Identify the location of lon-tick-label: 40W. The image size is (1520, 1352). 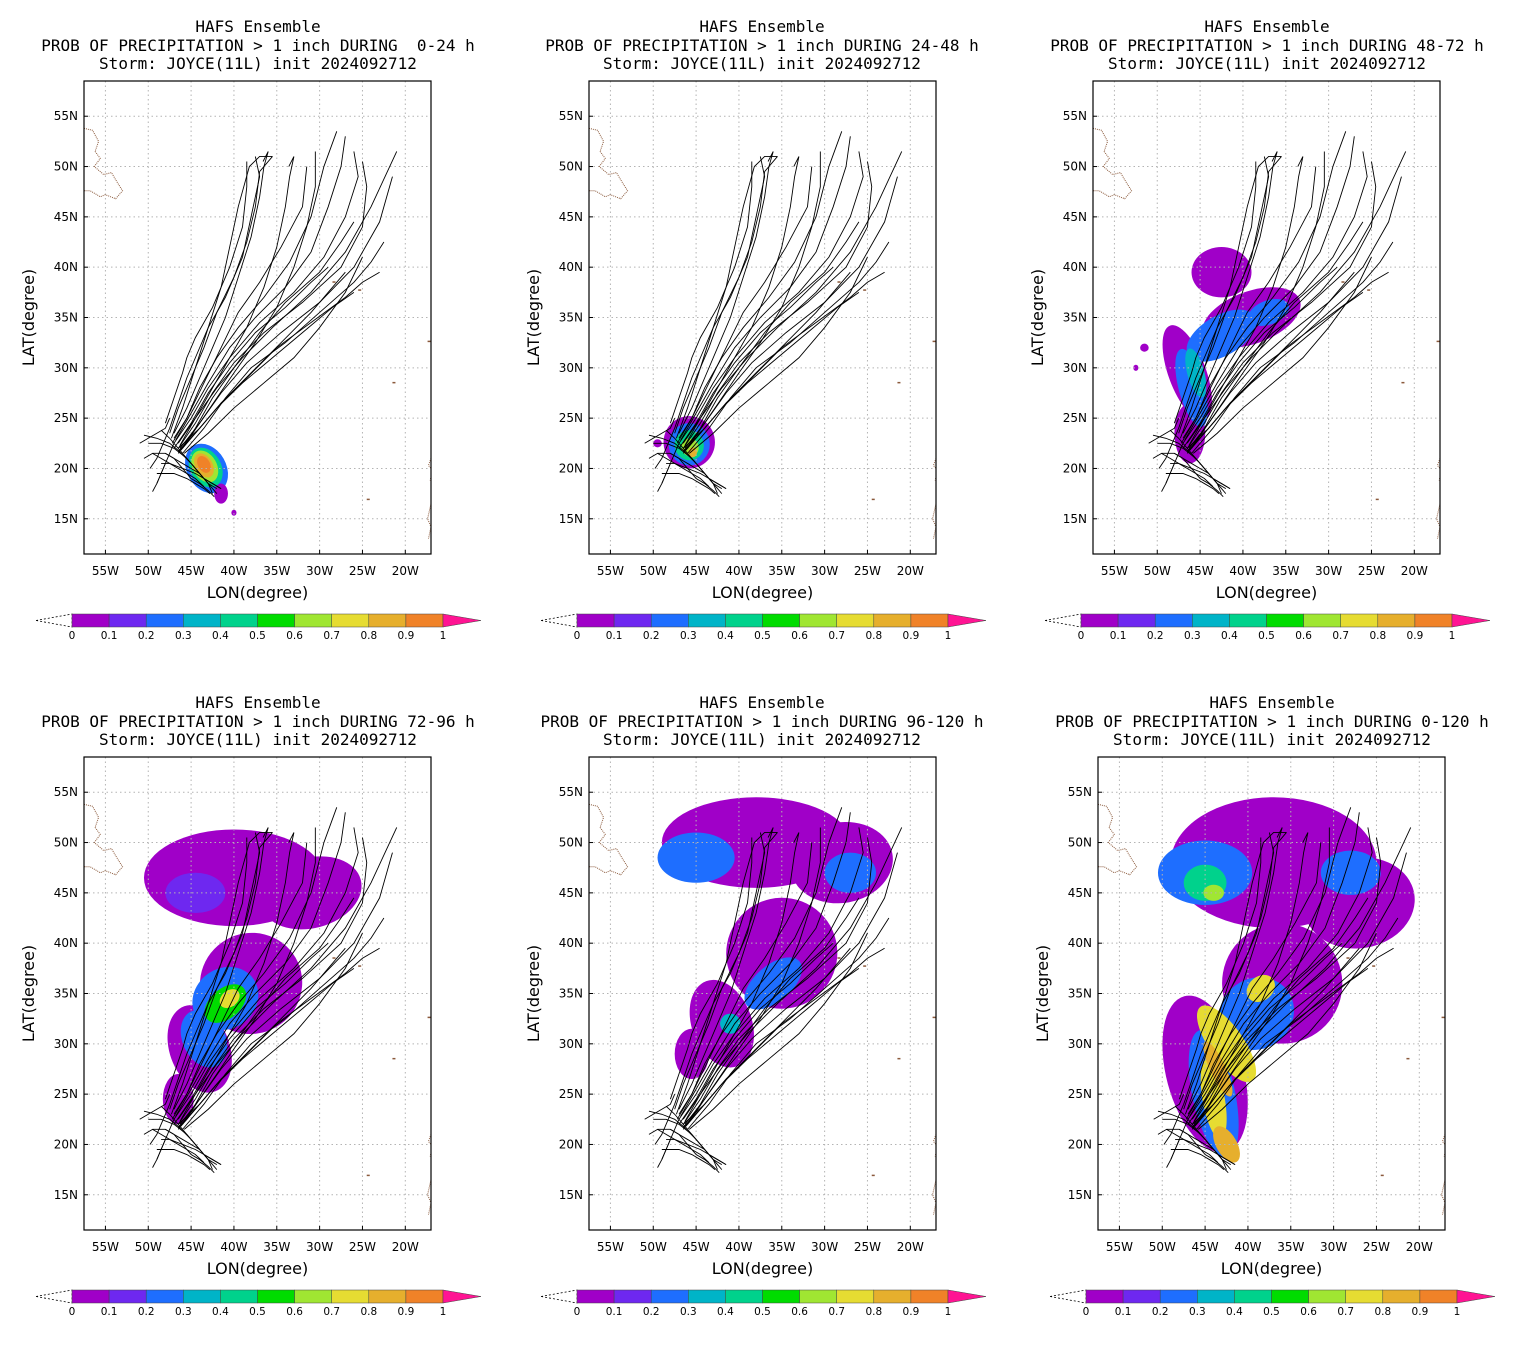
(1247, 1247).